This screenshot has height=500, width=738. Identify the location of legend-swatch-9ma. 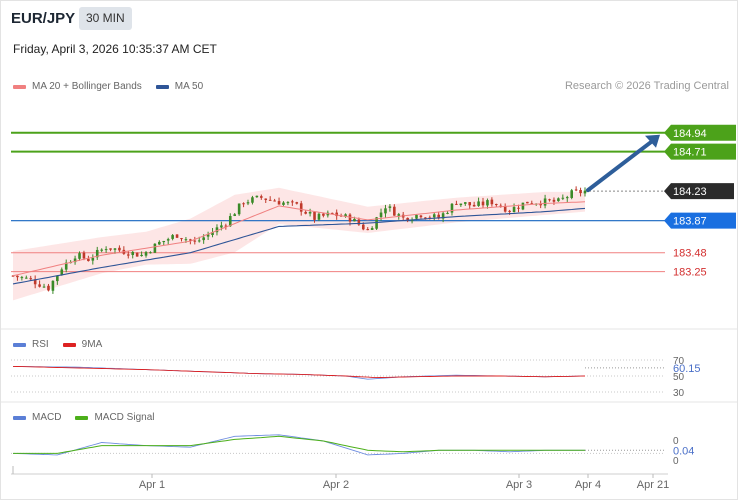
(69, 344).